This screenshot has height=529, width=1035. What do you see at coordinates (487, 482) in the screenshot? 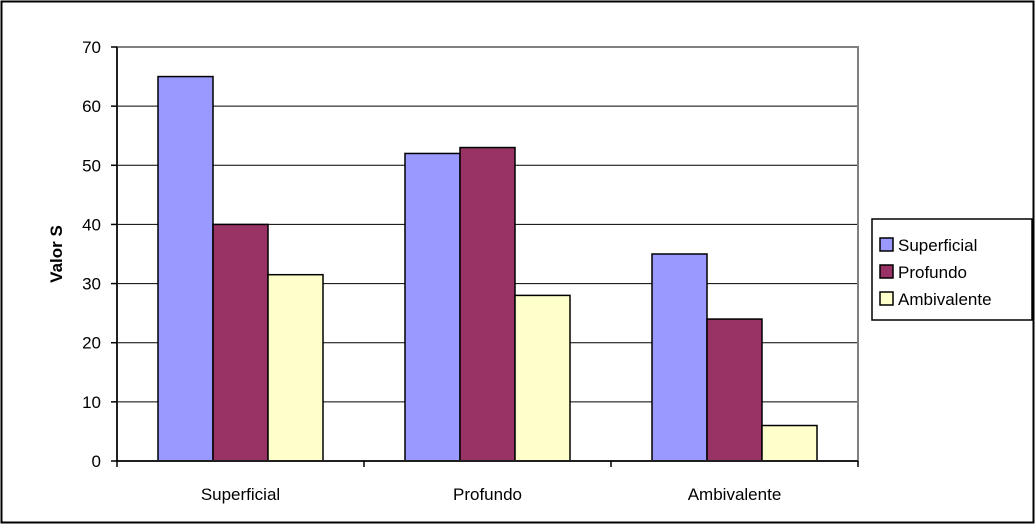
I see `x-axis-ticks: Superficial Profundo Ambivalente` at bounding box center [487, 482].